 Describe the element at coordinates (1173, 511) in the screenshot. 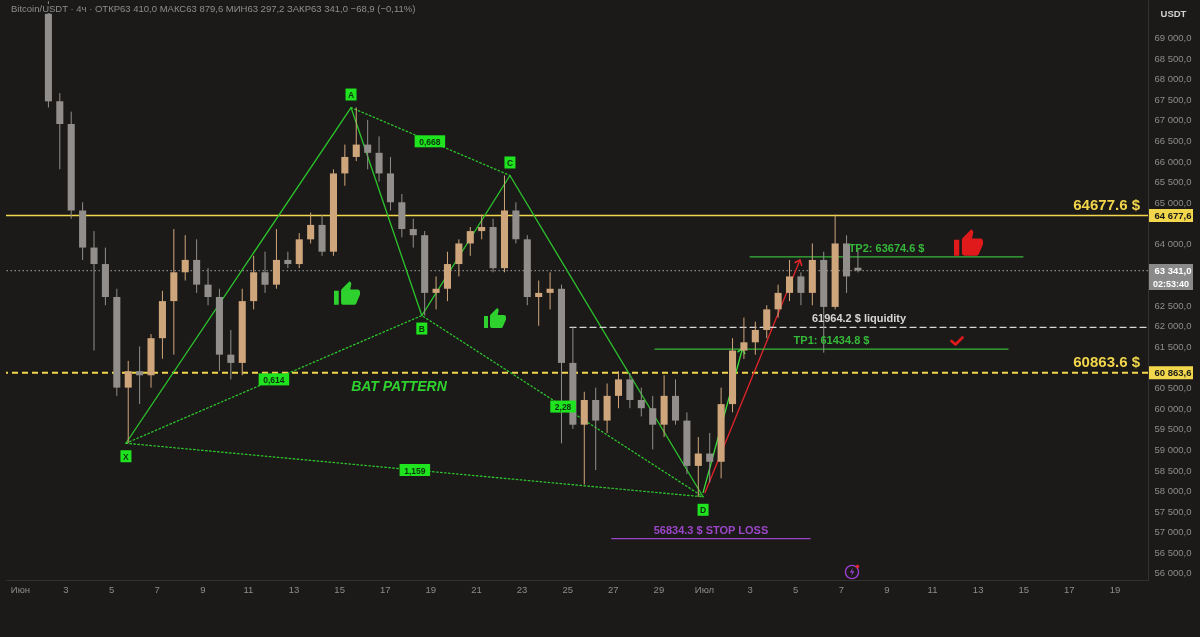

I see `y-tick-label: 57 500,0` at that location.